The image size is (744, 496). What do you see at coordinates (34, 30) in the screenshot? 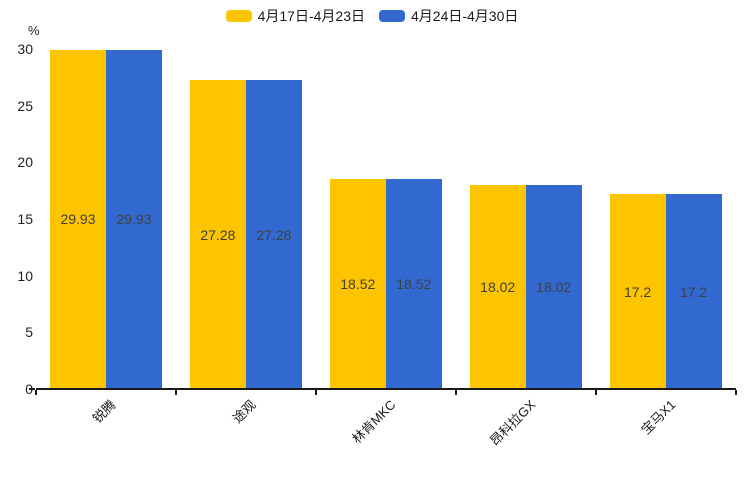
I see `y-axis-unit-label: %` at bounding box center [34, 30].